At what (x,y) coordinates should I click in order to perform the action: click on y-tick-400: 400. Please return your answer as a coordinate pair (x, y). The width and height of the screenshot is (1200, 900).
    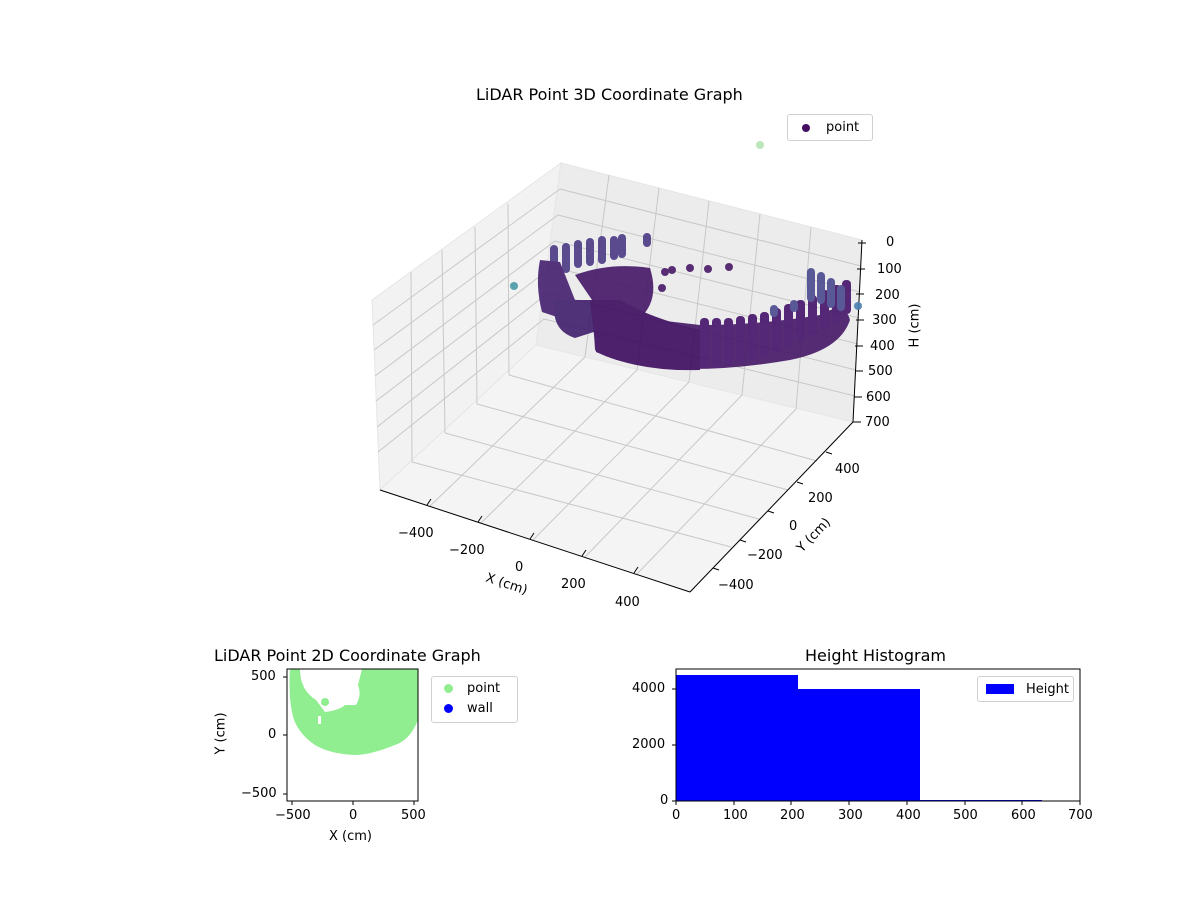
    Looking at the image, I should click on (847, 469).